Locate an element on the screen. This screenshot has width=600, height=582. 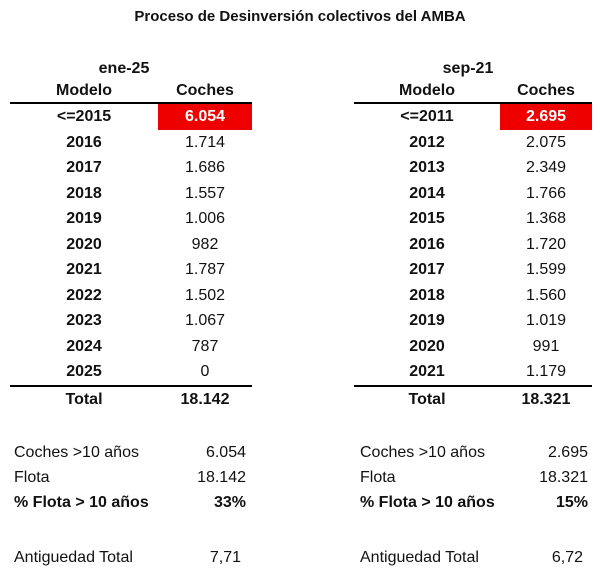
total-row: Total 18.142 is located at coordinates (131, 398).